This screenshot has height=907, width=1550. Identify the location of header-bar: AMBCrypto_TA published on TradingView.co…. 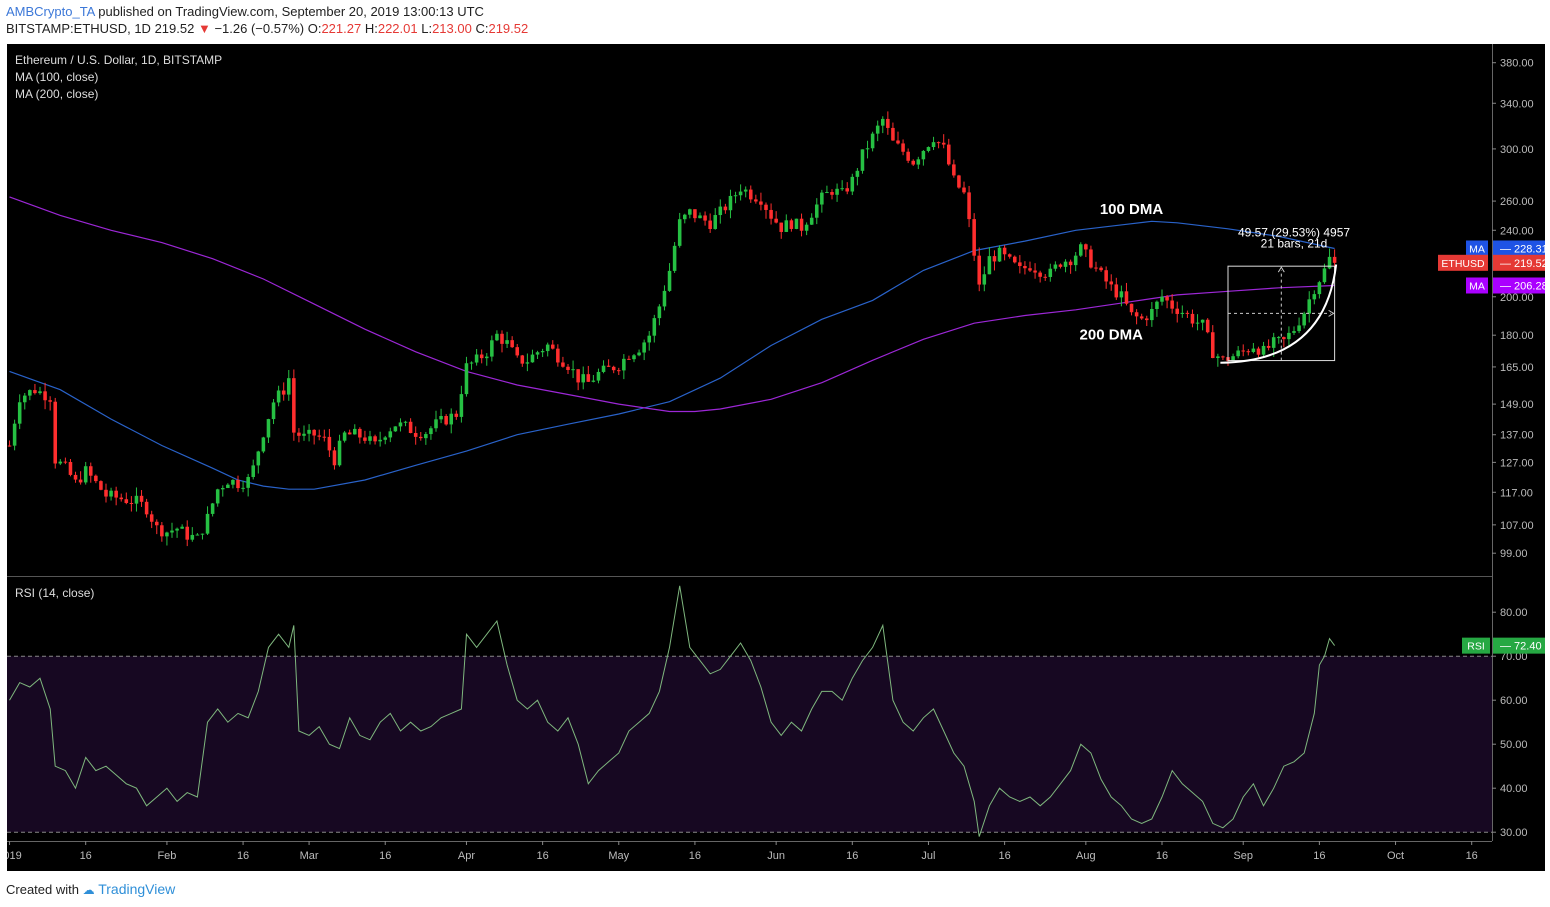
(775, 22).